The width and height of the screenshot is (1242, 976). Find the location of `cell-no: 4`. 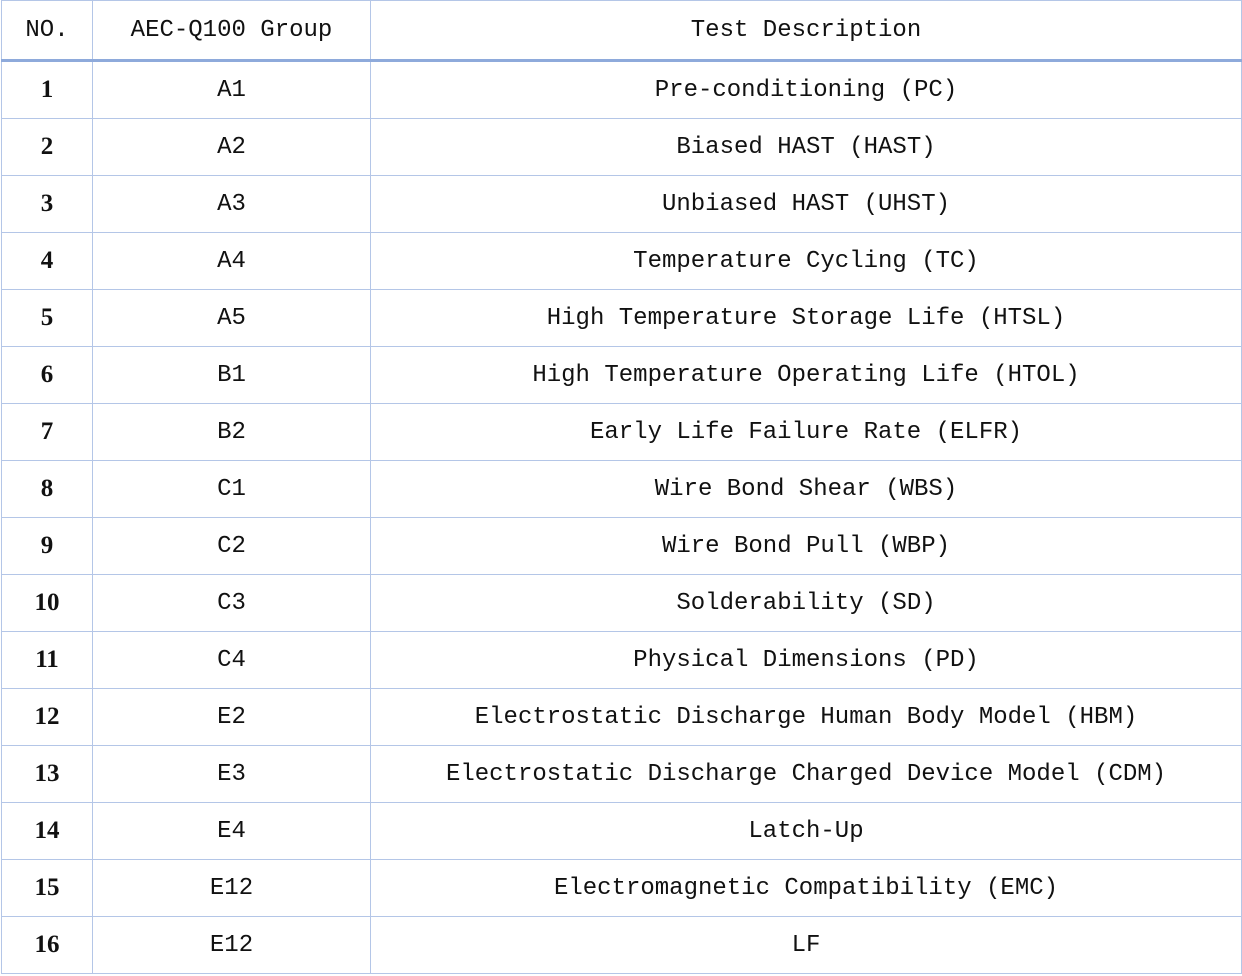

cell-no: 4 is located at coordinates (47, 261).